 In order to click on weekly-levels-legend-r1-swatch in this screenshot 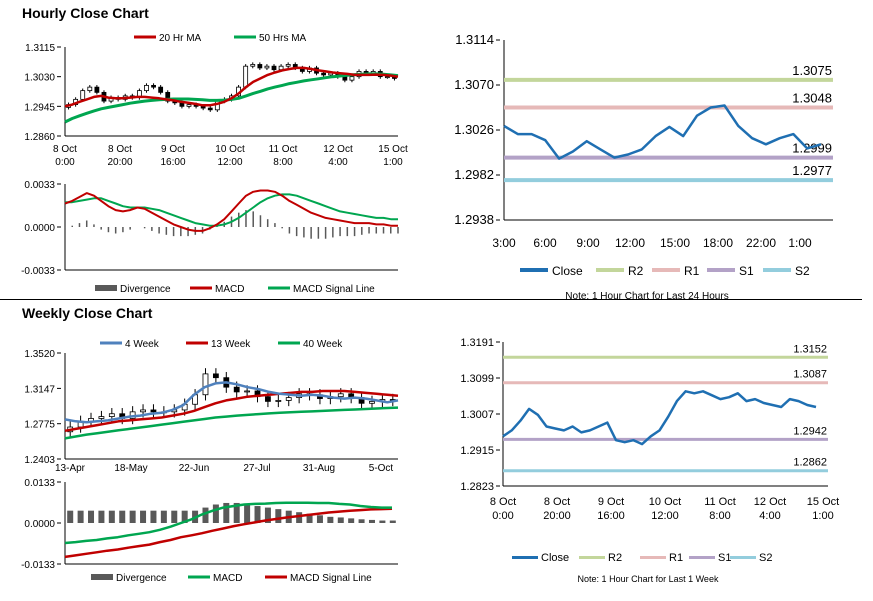, I will do `click(653, 557)`.